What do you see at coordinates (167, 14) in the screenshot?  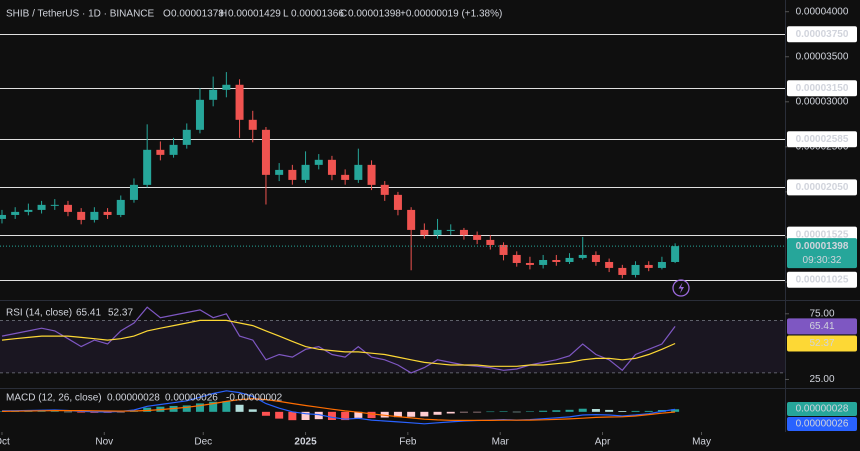 I see `ohlc-key: O` at bounding box center [167, 14].